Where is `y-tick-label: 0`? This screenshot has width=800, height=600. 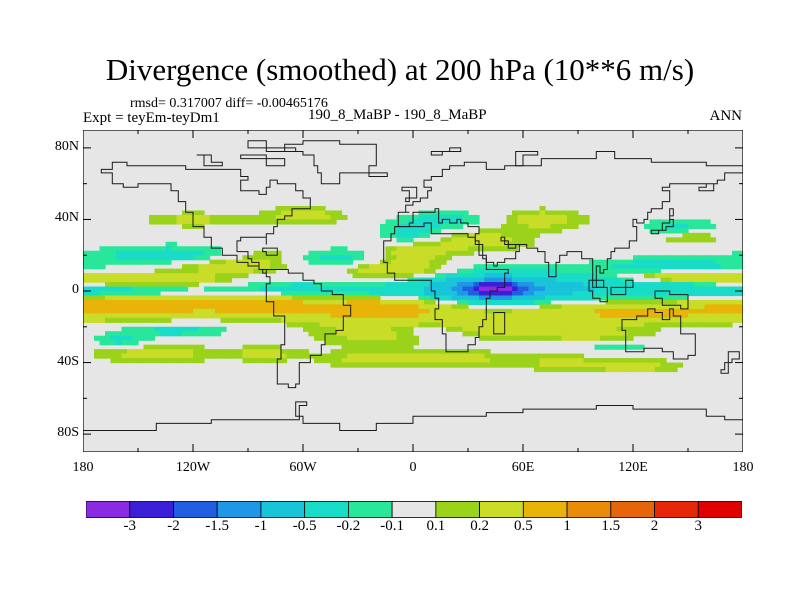 y-tick-label: 0 is located at coordinates (75, 289).